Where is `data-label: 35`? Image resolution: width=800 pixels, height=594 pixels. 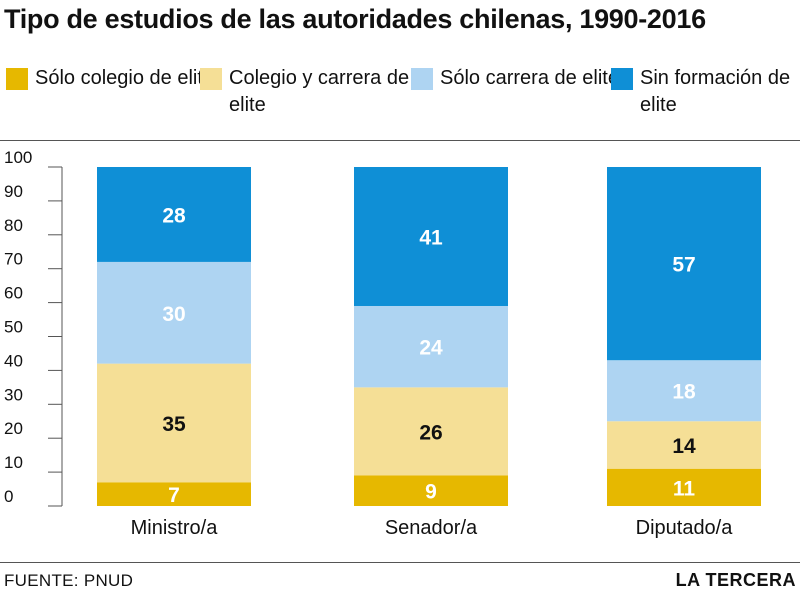 data-label: 35 is located at coordinates (174, 424).